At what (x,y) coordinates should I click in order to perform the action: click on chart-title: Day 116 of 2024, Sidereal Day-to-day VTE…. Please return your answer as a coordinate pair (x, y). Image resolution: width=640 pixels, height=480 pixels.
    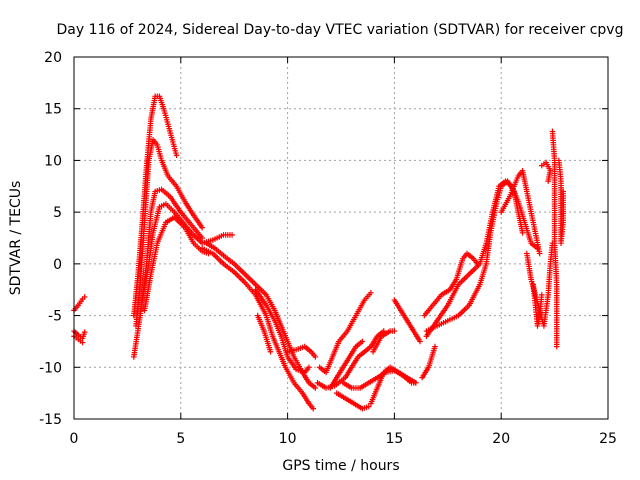
    Looking at the image, I should click on (340, 30).